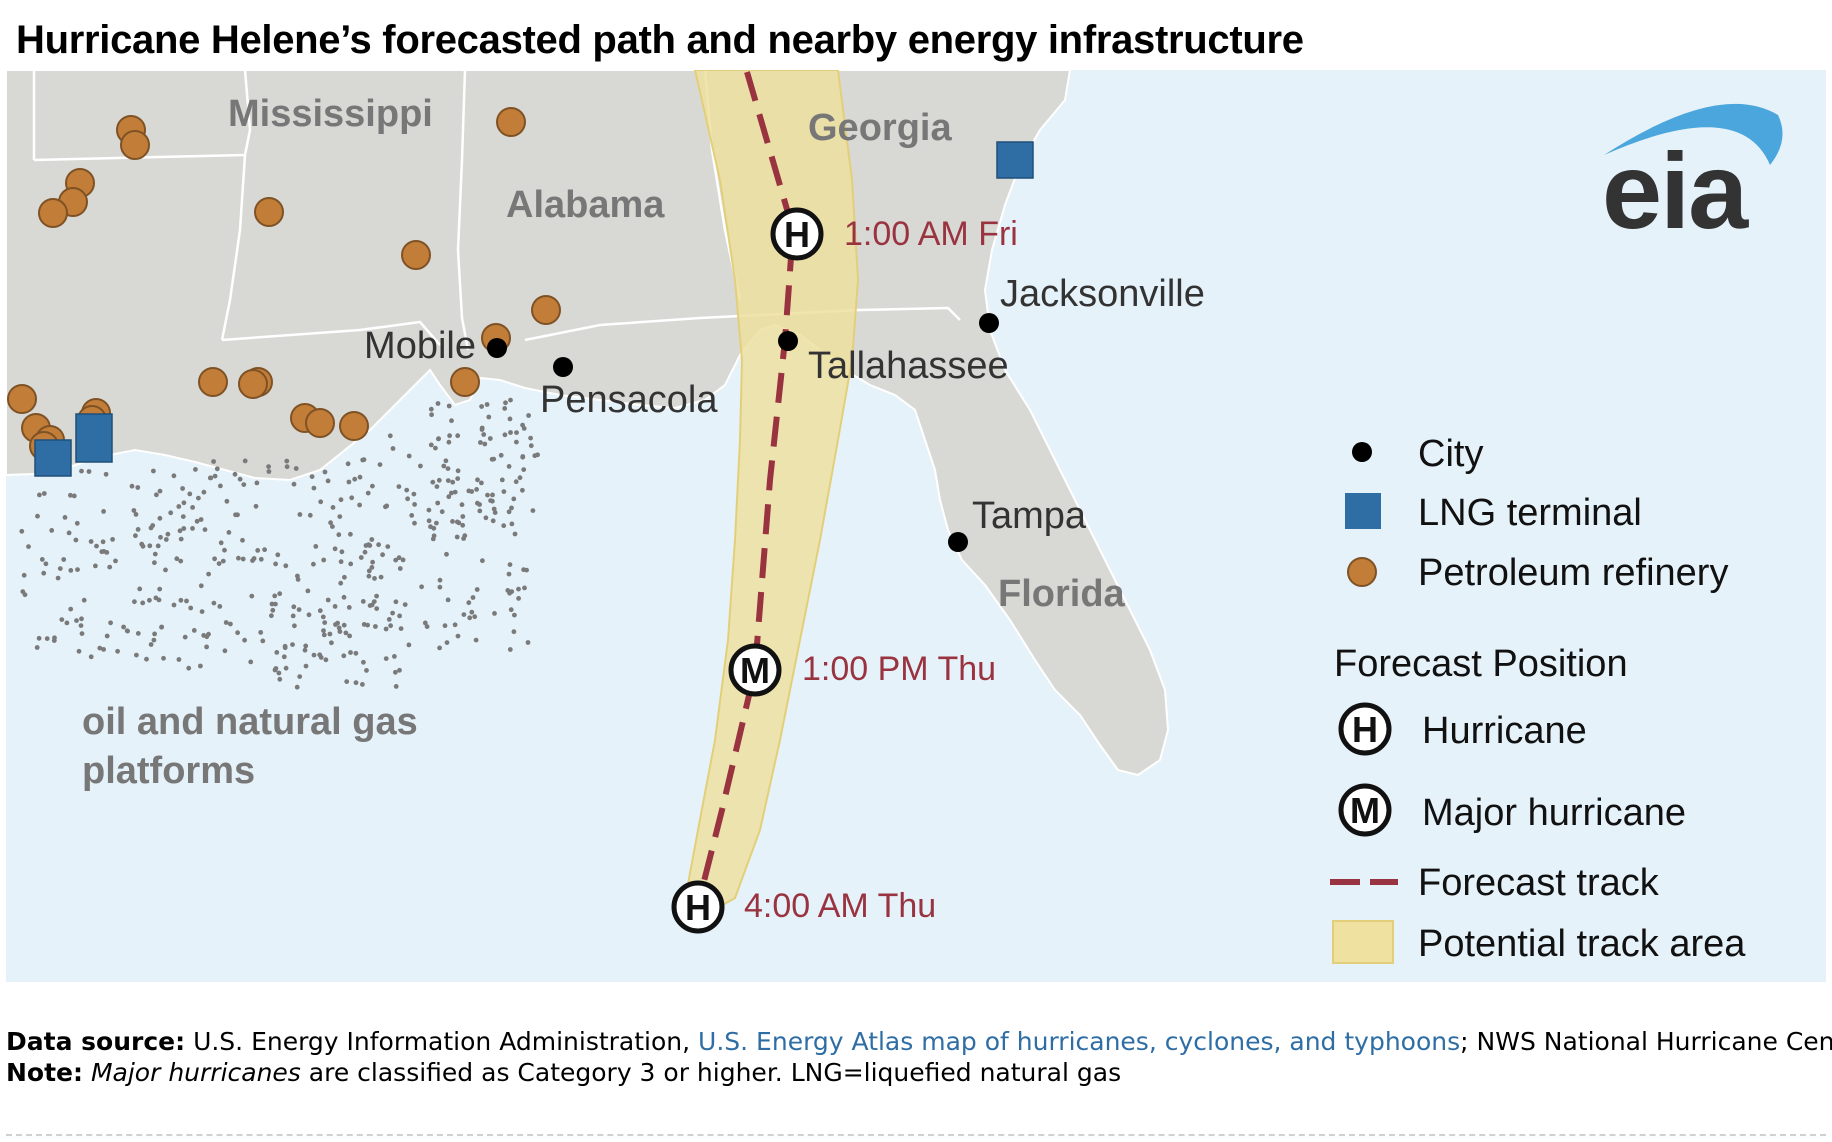 This screenshot has width=1832, height=1142. What do you see at coordinates (1102, 294) in the screenshot?
I see `city-label-jacksonville: Jacksonville` at bounding box center [1102, 294].